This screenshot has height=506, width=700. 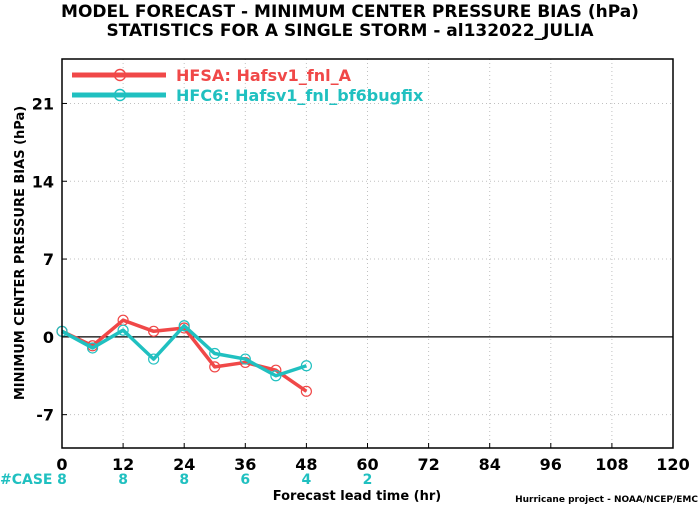 I want to click on x-tick-label: 84, so click(x=490, y=464).